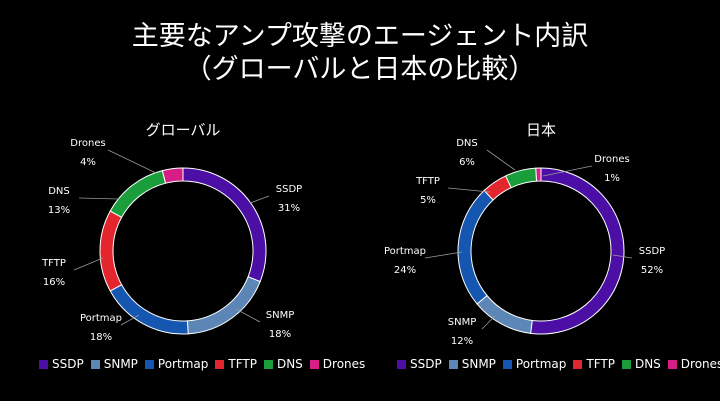 Image resolution: width=720 pixels, height=401 pixels. Describe the element at coordinates (289, 208) in the screenshot. I see `slice-label-value: 31%` at that location.